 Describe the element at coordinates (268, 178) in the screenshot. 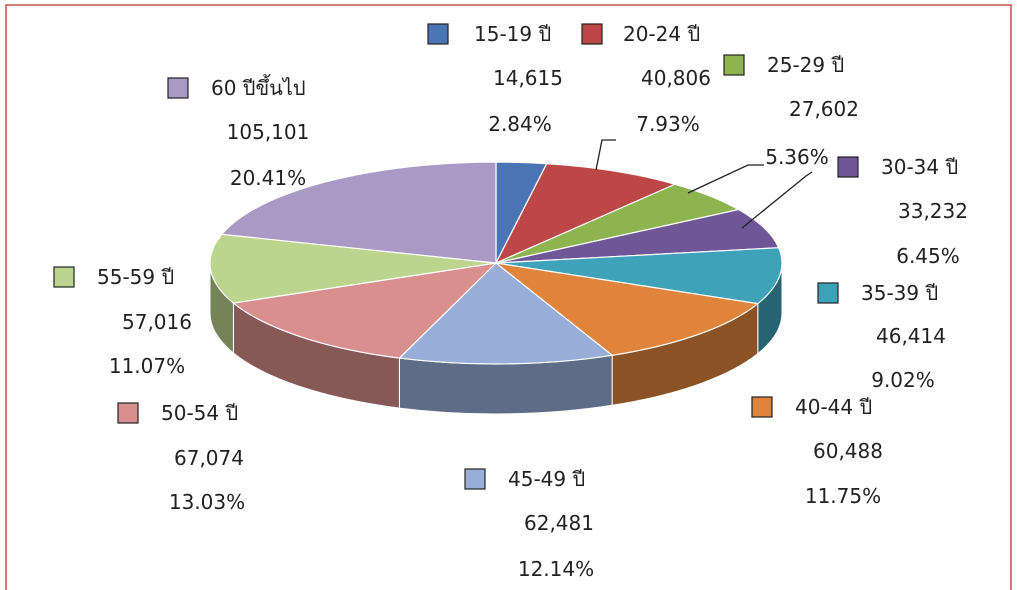

I see `slice-percent-60: 20.41%` at that location.